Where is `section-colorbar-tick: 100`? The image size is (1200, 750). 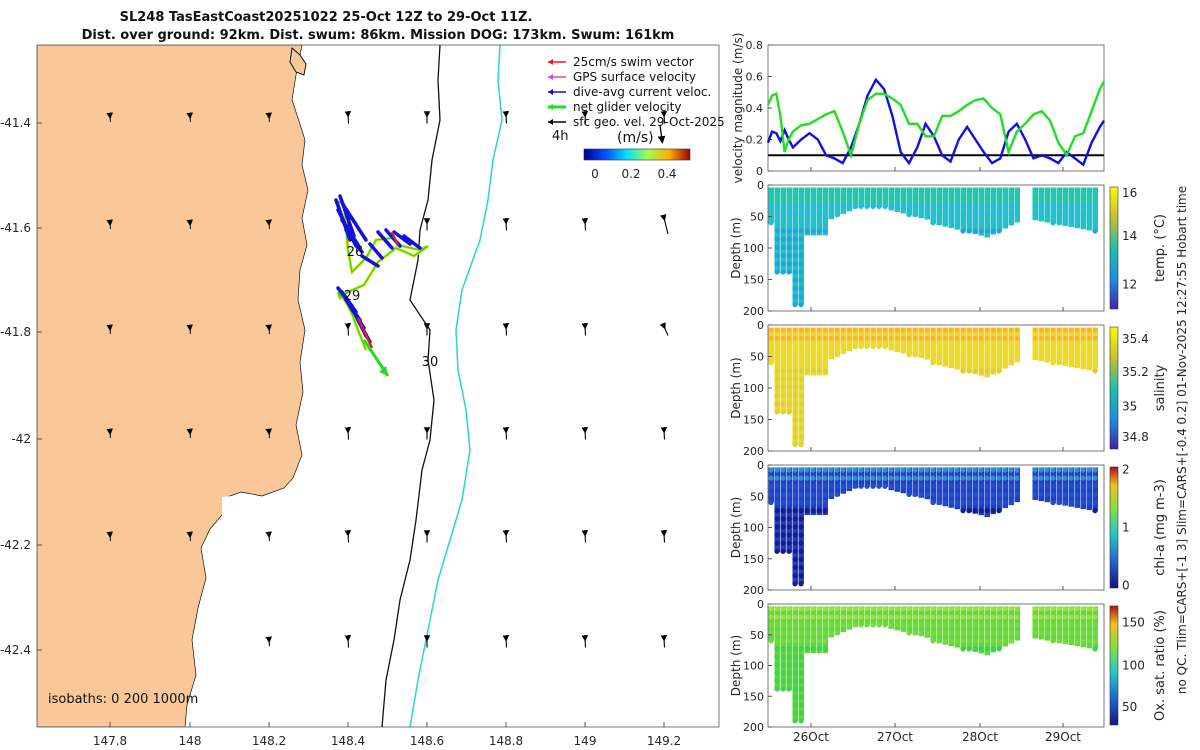 section-colorbar-tick: 100 is located at coordinates (1133, 666).